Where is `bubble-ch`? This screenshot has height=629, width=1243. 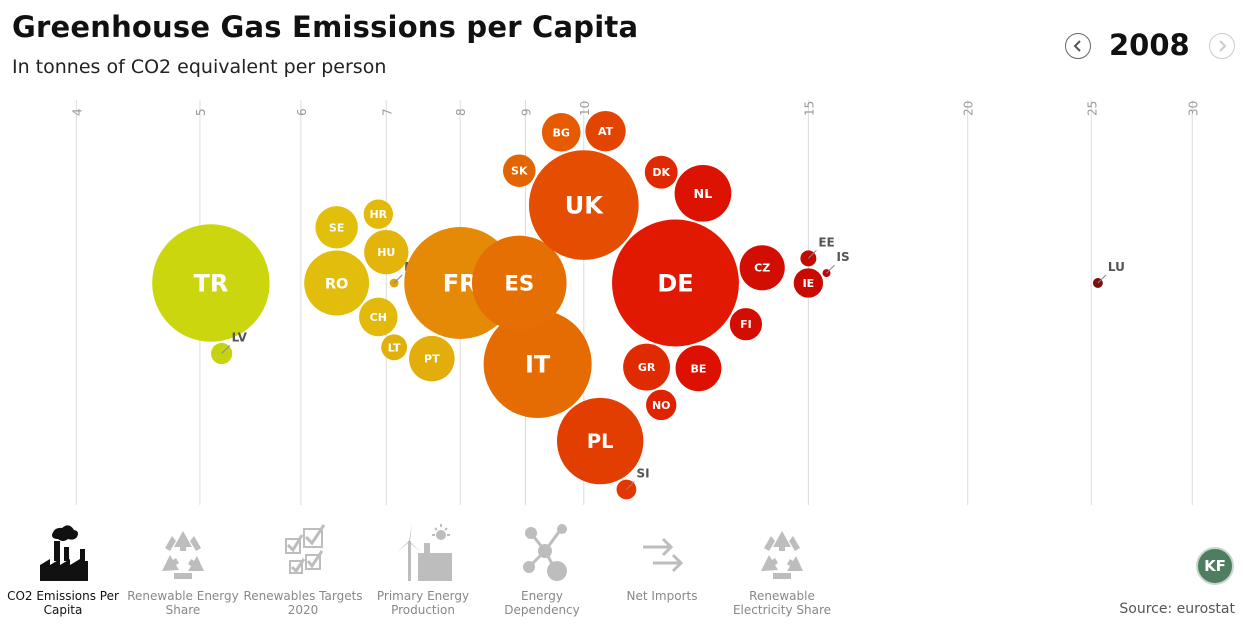 bubble-ch is located at coordinates (378, 317).